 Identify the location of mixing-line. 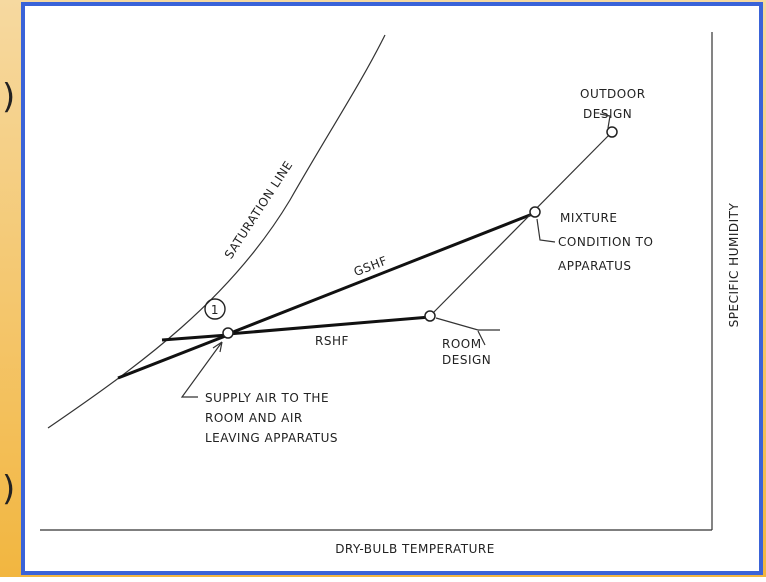
(521, 224).